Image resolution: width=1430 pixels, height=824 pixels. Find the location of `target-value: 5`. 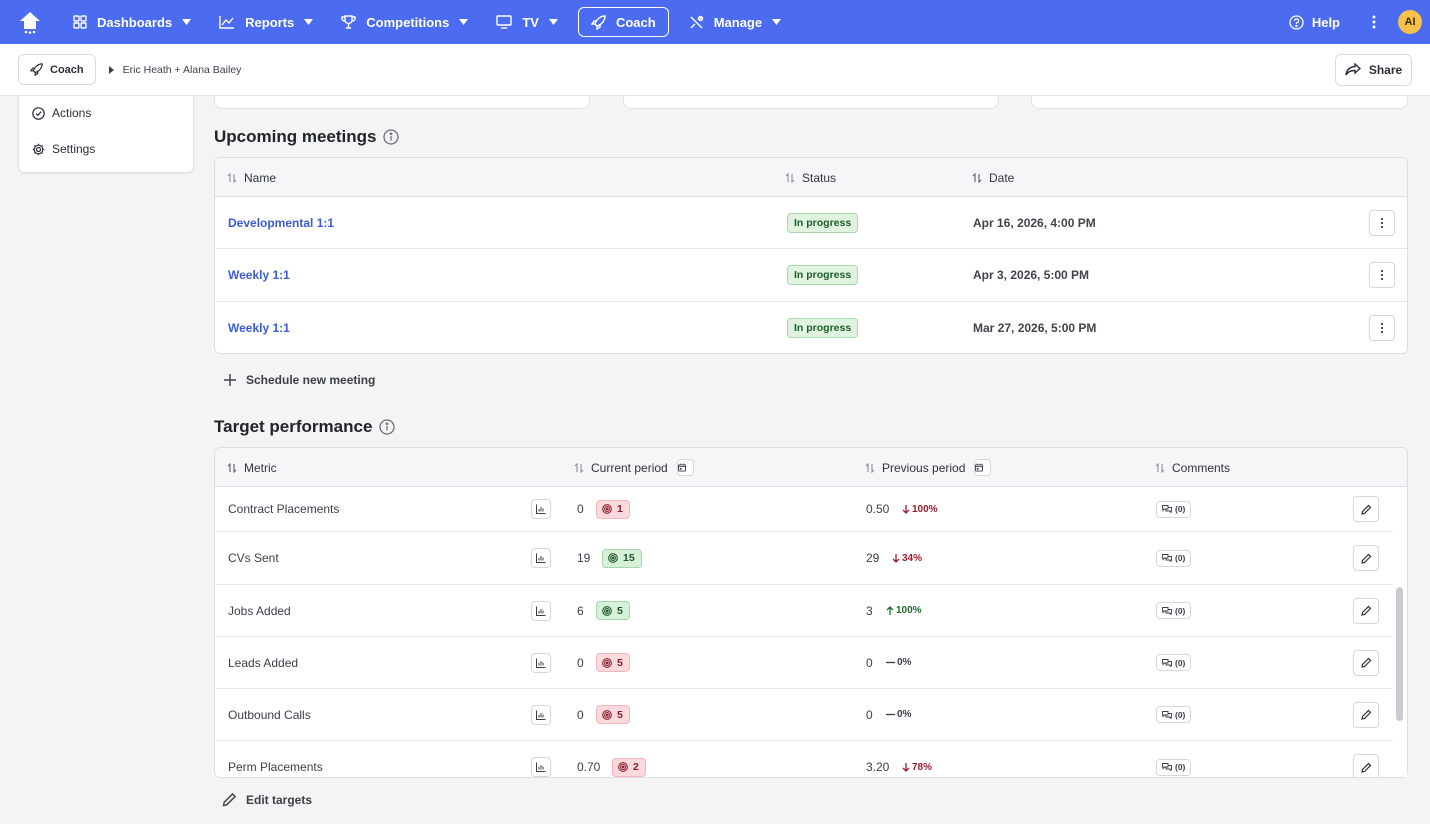

target-value: 5 is located at coordinates (620, 714).